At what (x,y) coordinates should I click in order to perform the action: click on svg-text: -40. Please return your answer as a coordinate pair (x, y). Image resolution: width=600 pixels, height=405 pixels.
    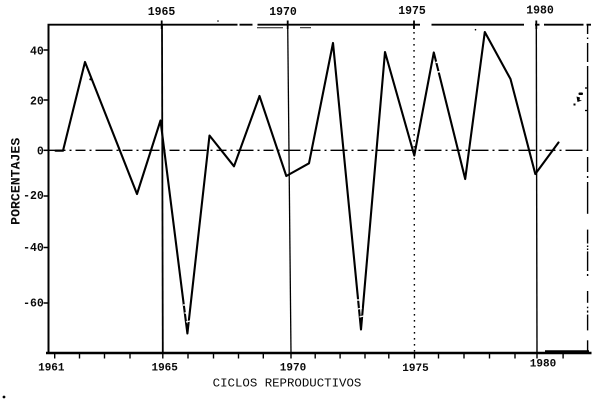
    Looking at the image, I should click on (33, 248).